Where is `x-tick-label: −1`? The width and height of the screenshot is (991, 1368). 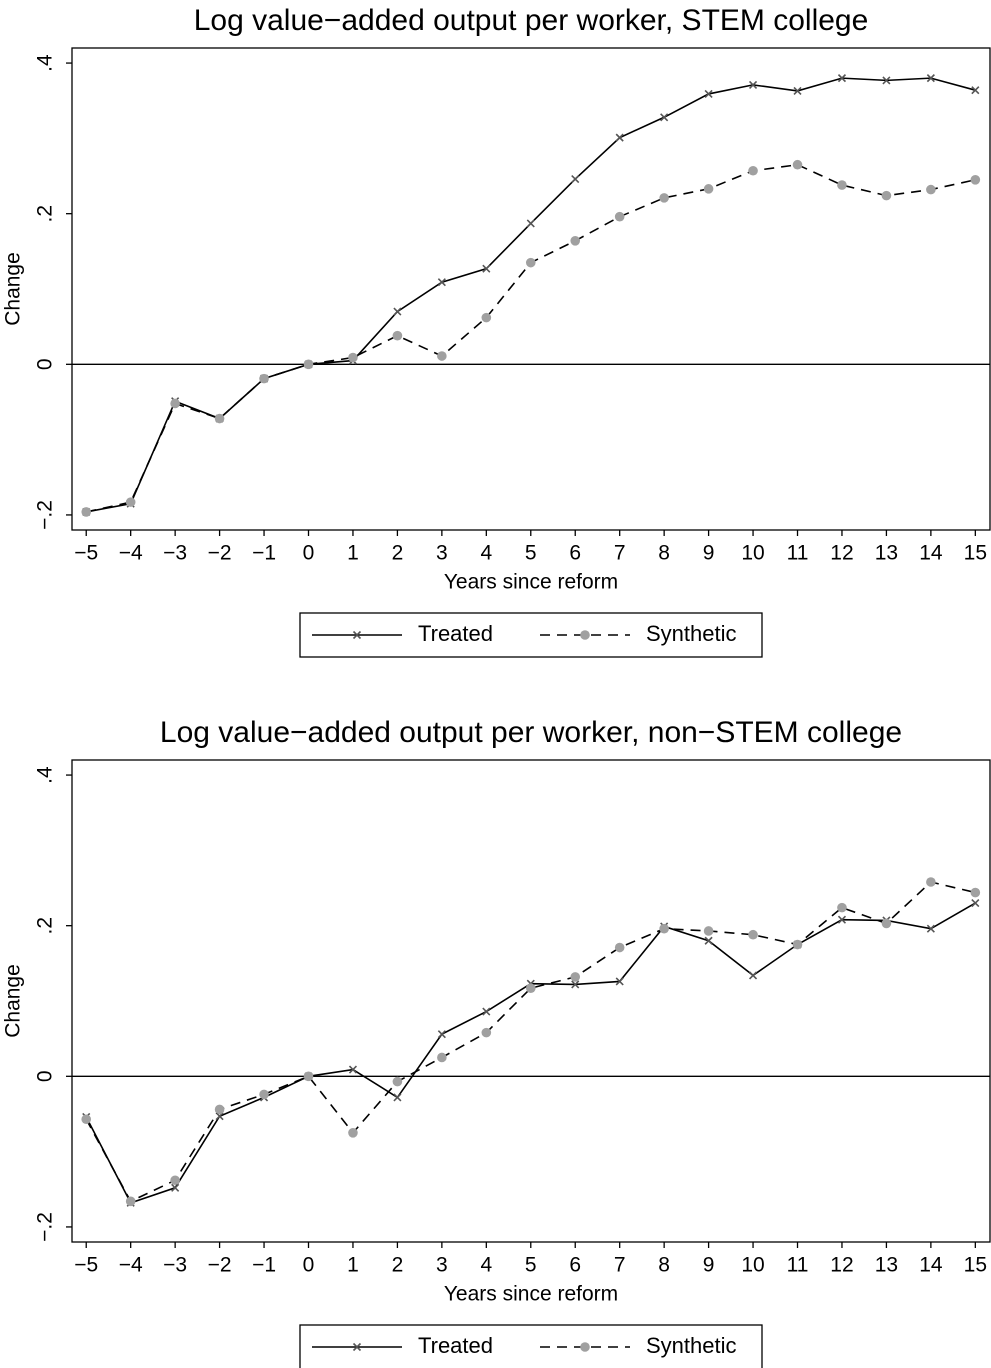
x-tick-label: −1 is located at coordinates (264, 1265).